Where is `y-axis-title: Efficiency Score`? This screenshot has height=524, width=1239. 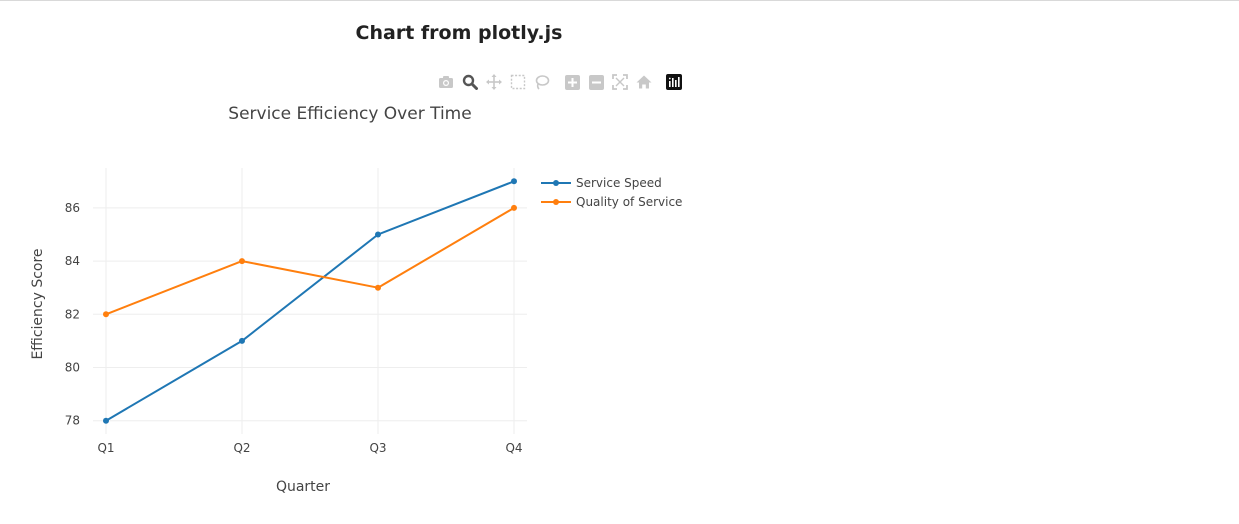 y-axis-title: Efficiency Score is located at coordinates (38, 303).